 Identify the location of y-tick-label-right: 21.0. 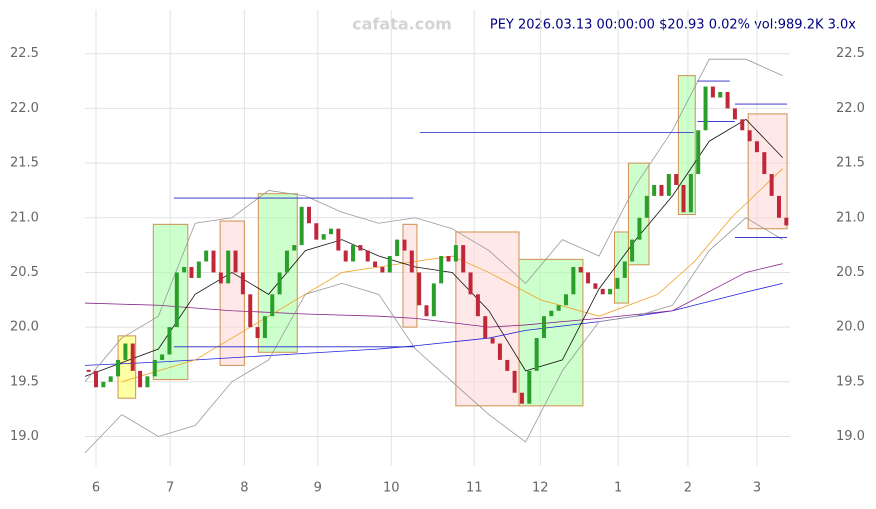
(850, 217).